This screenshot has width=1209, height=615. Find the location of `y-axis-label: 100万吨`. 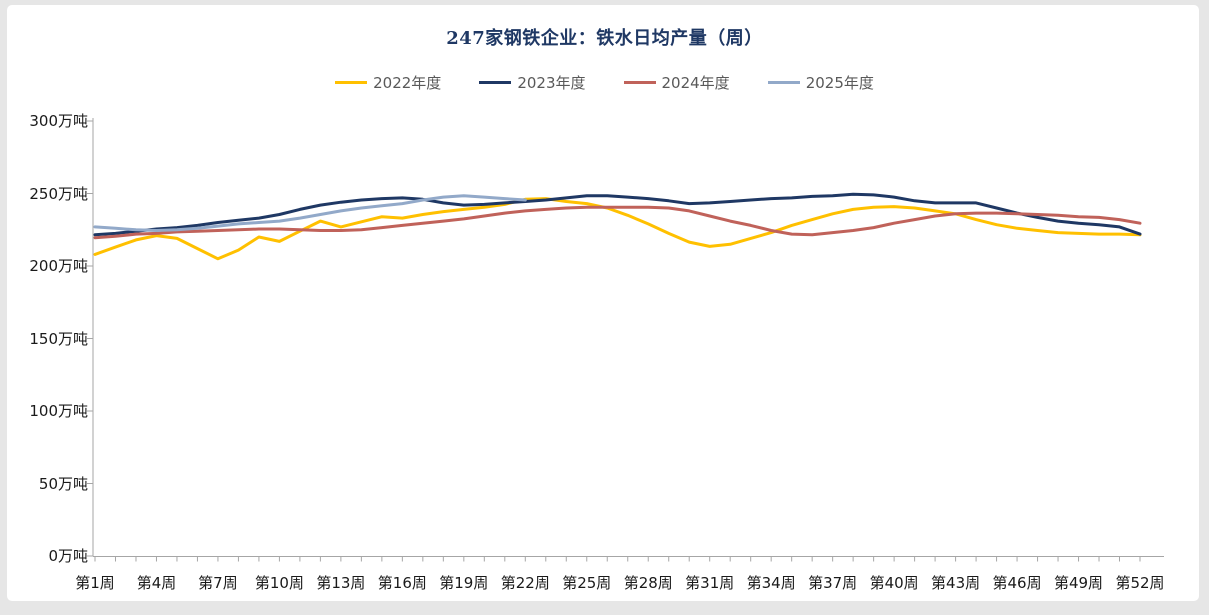

y-axis-label: 100万吨 is located at coordinates (58, 411).